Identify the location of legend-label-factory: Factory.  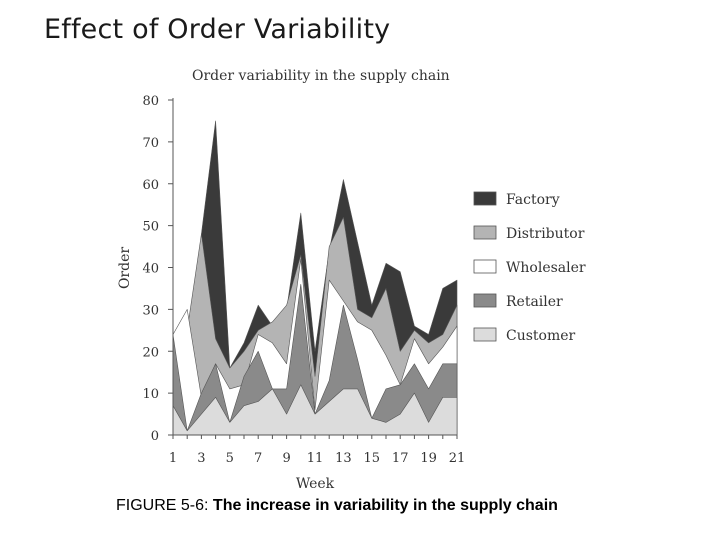
(533, 200).